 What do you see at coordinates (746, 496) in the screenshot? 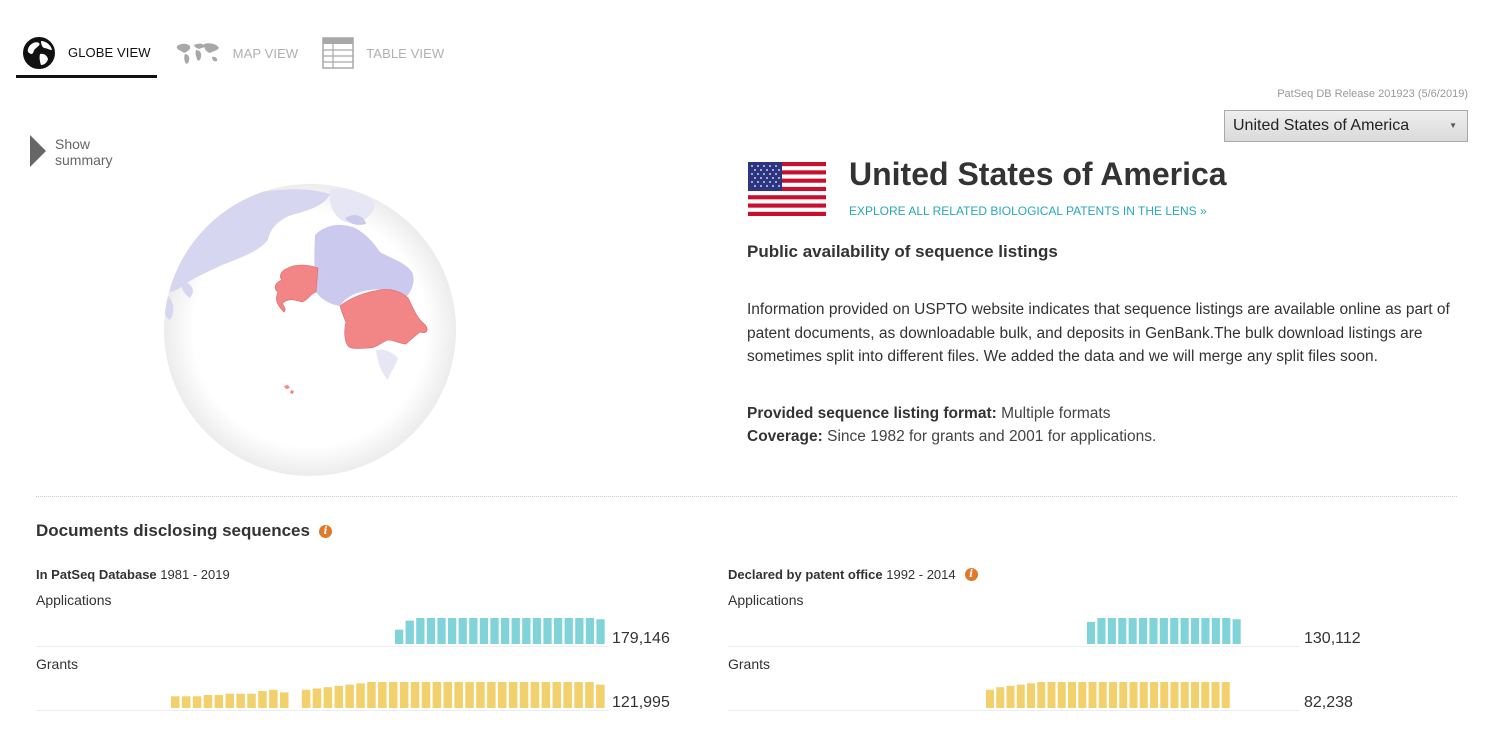
I see `section-divider` at bounding box center [746, 496].